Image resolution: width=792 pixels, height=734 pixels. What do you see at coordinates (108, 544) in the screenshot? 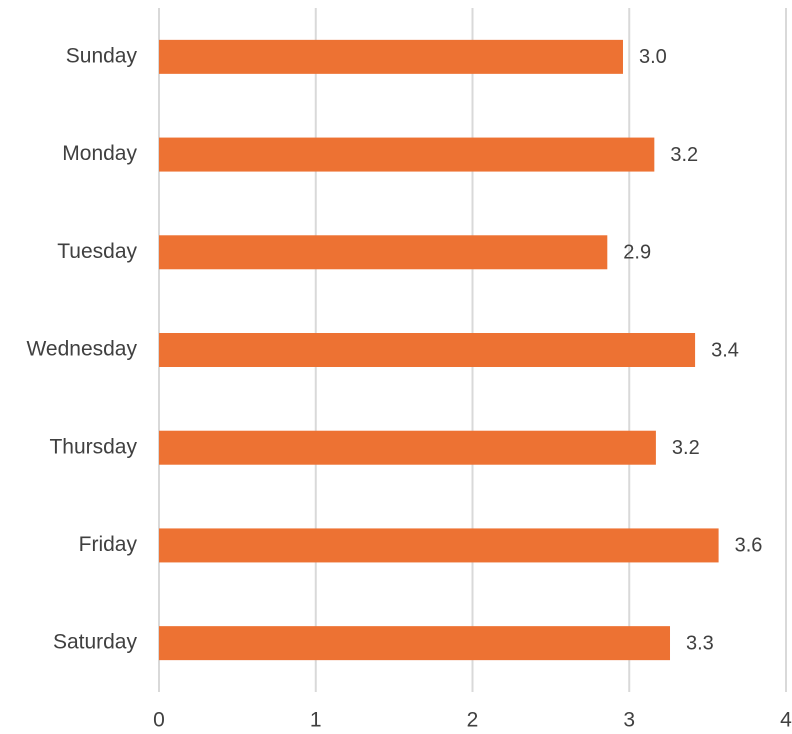
I see `y-tick-label: Friday` at bounding box center [108, 544].